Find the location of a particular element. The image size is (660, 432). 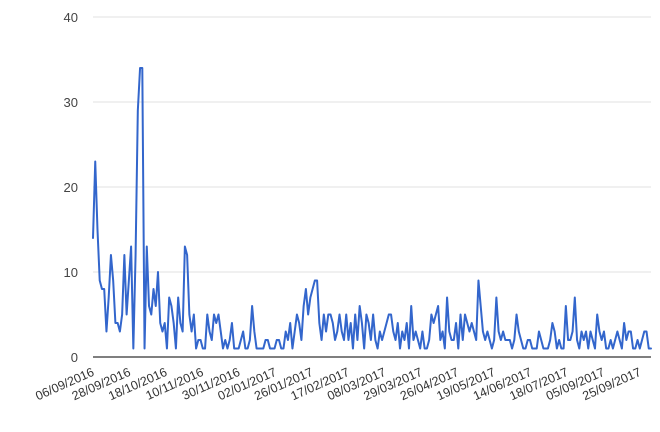

y-tick-label: 40 is located at coordinates (71, 17).